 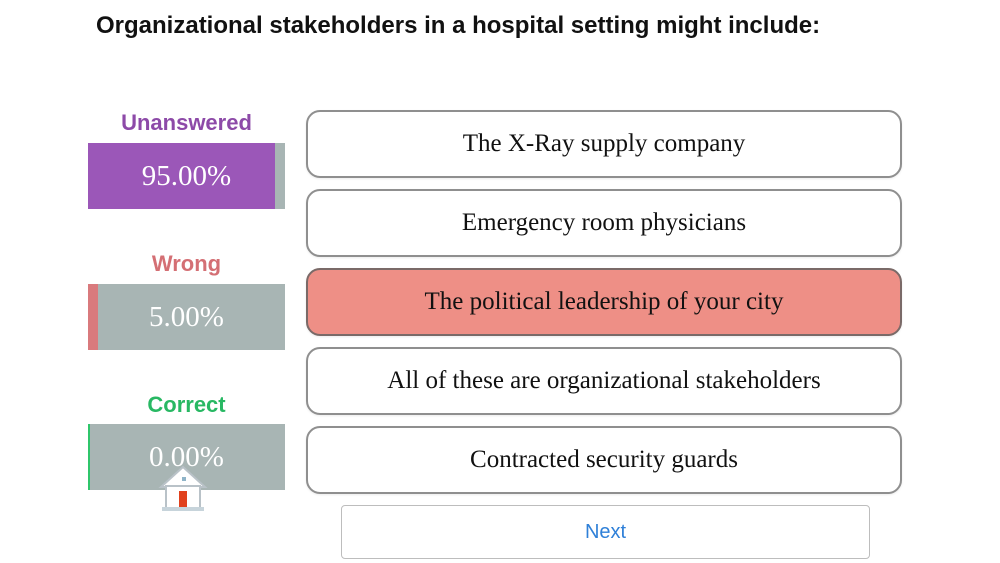 I want to click on correct-fill, so click(x=89, y=457).